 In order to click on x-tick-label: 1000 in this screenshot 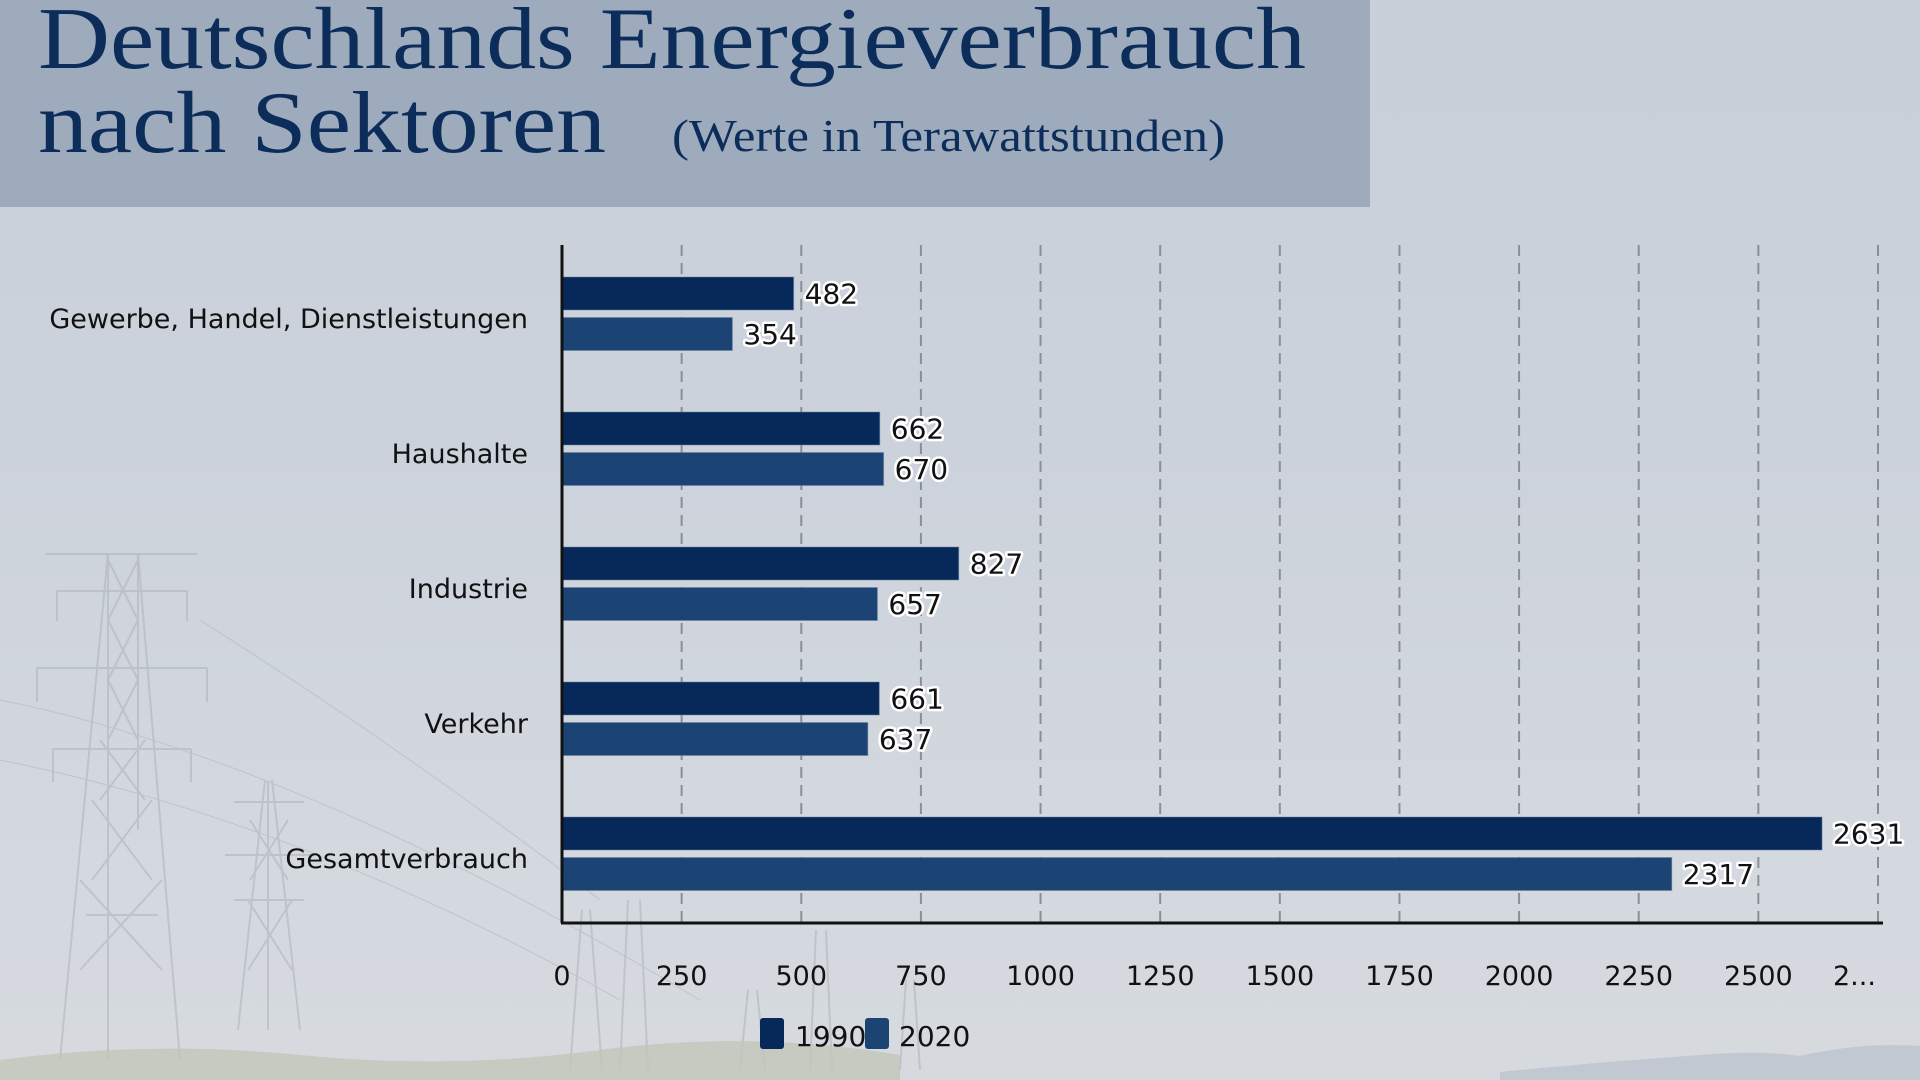, I will do `click(1040, 976)`.